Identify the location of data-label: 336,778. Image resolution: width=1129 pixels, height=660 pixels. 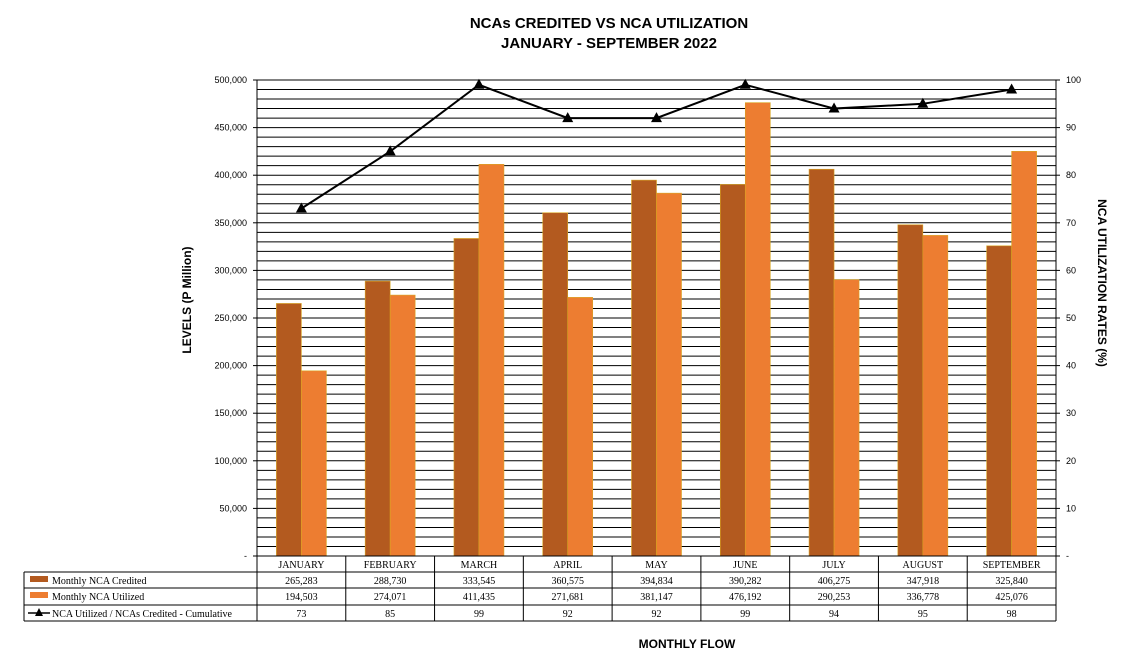
(923, 597).